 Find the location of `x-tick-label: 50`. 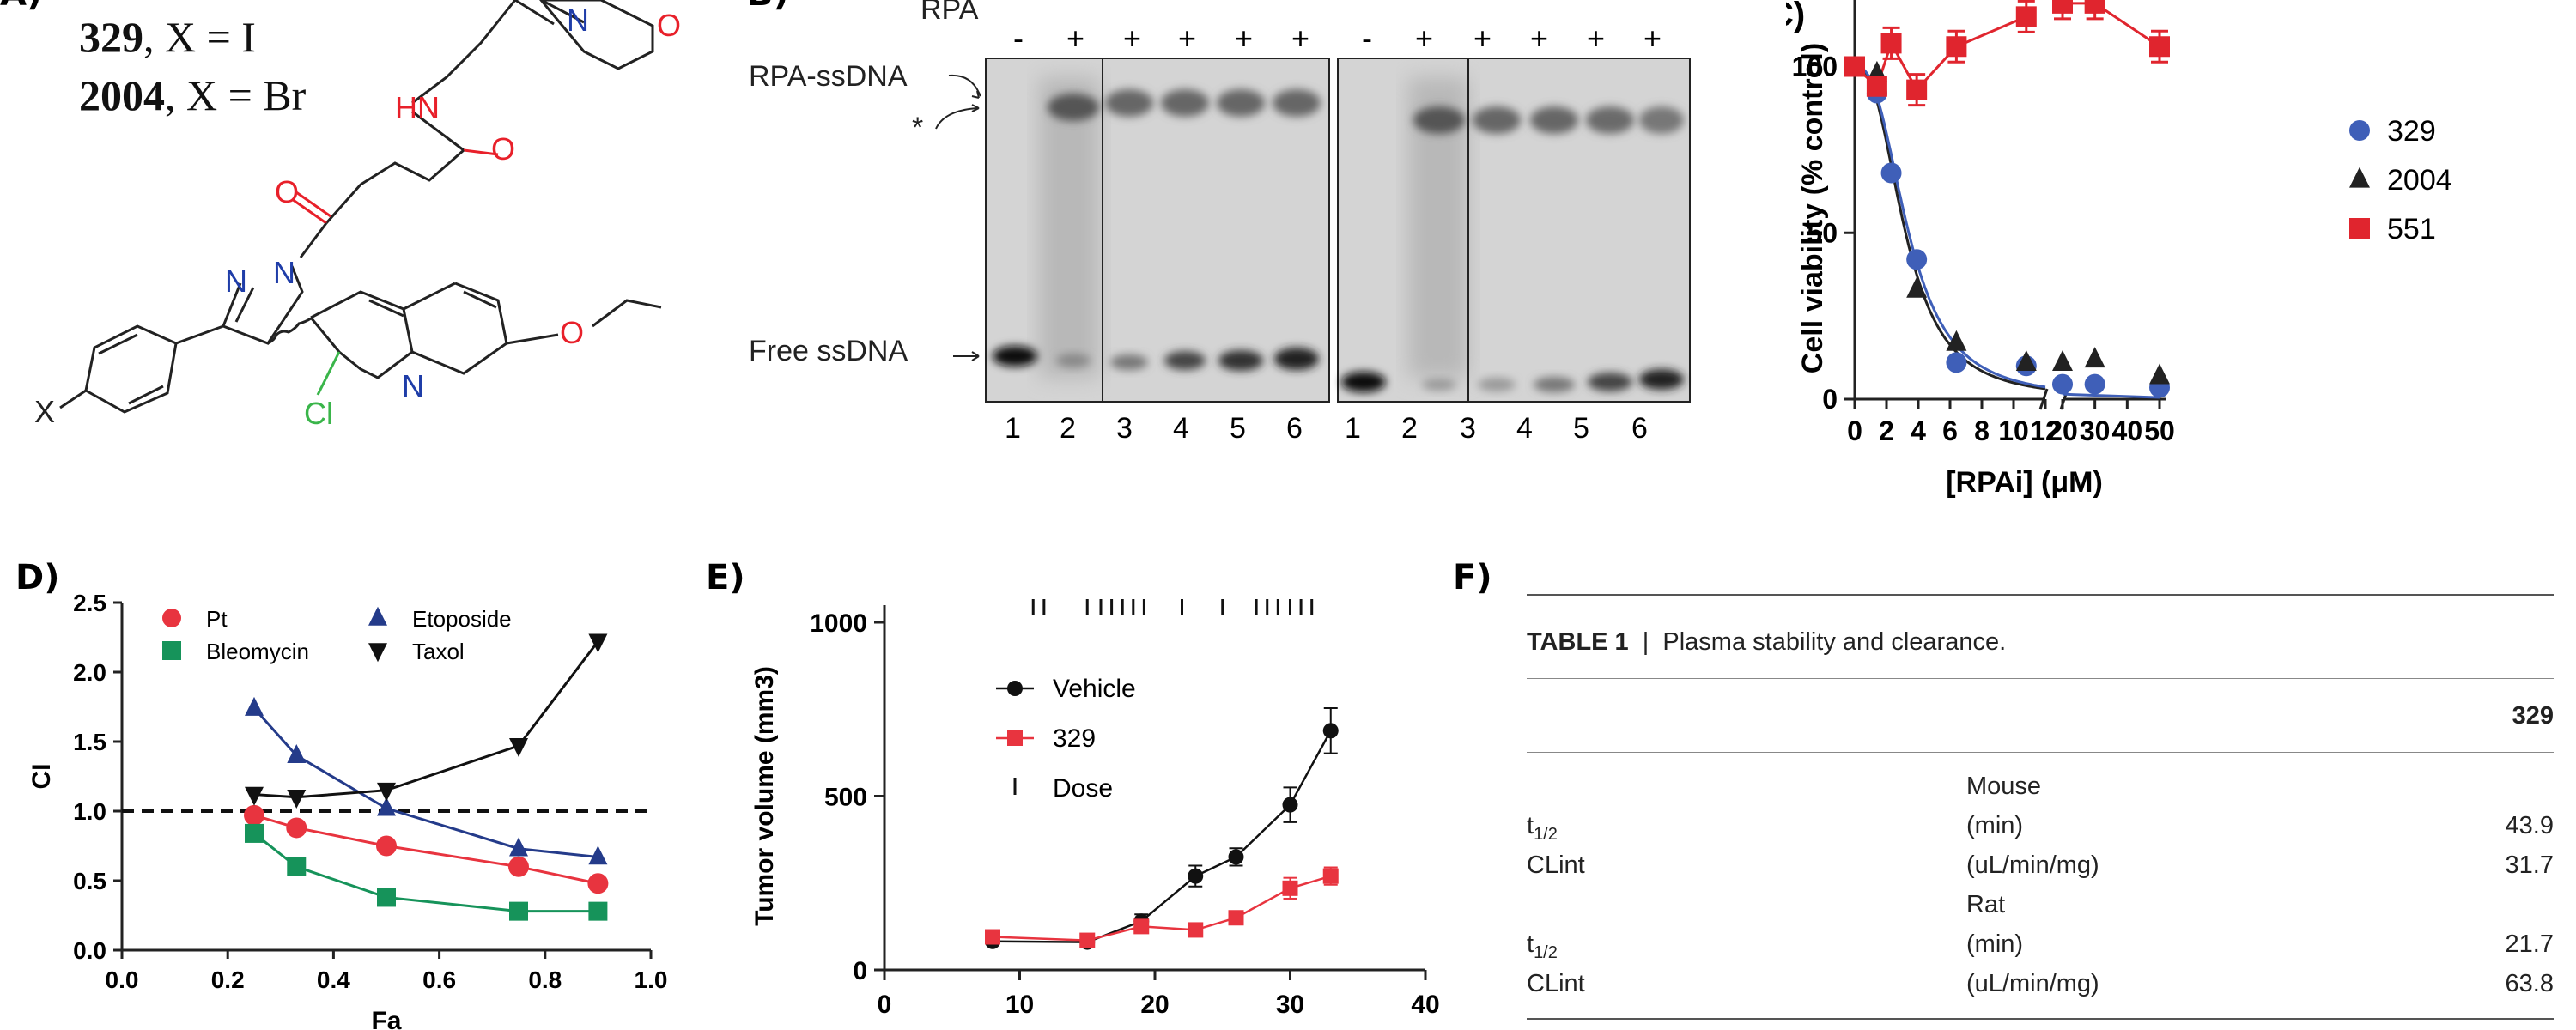

x-tick-label: 50 is located at coordinates (2159, 430).